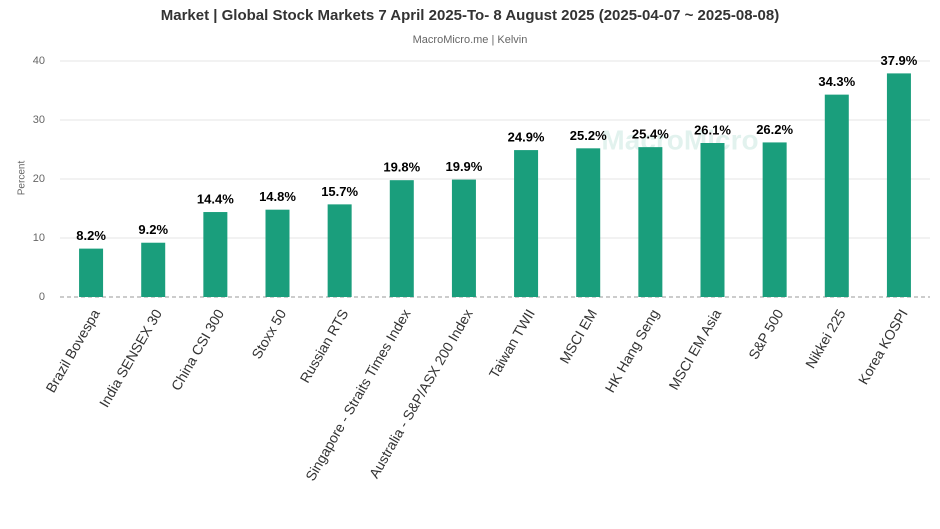  Describe the element at coordinates (215, 198) in the screenshot. I see `data-label: 14.4%` at that location.